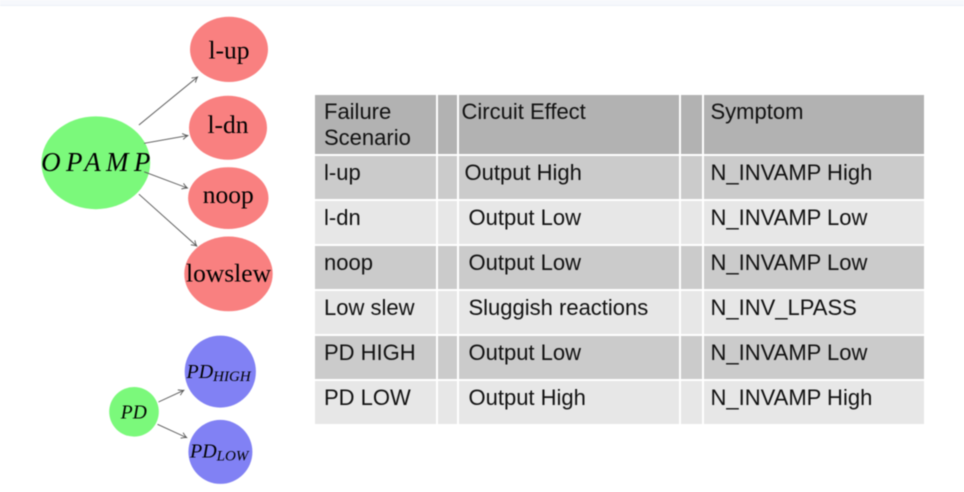 Image resolution: width=964 pixels, height=492 pixels. What do you see at coordinates (229, 273) in the screenshot?
I see `svg-text: lowslew` at bounding box center [229, 273].